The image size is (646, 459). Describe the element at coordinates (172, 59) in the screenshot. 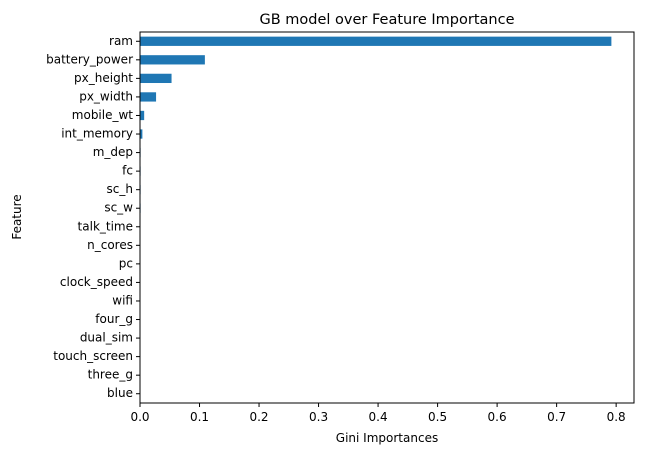

I see `bar-battery-power` at that location.